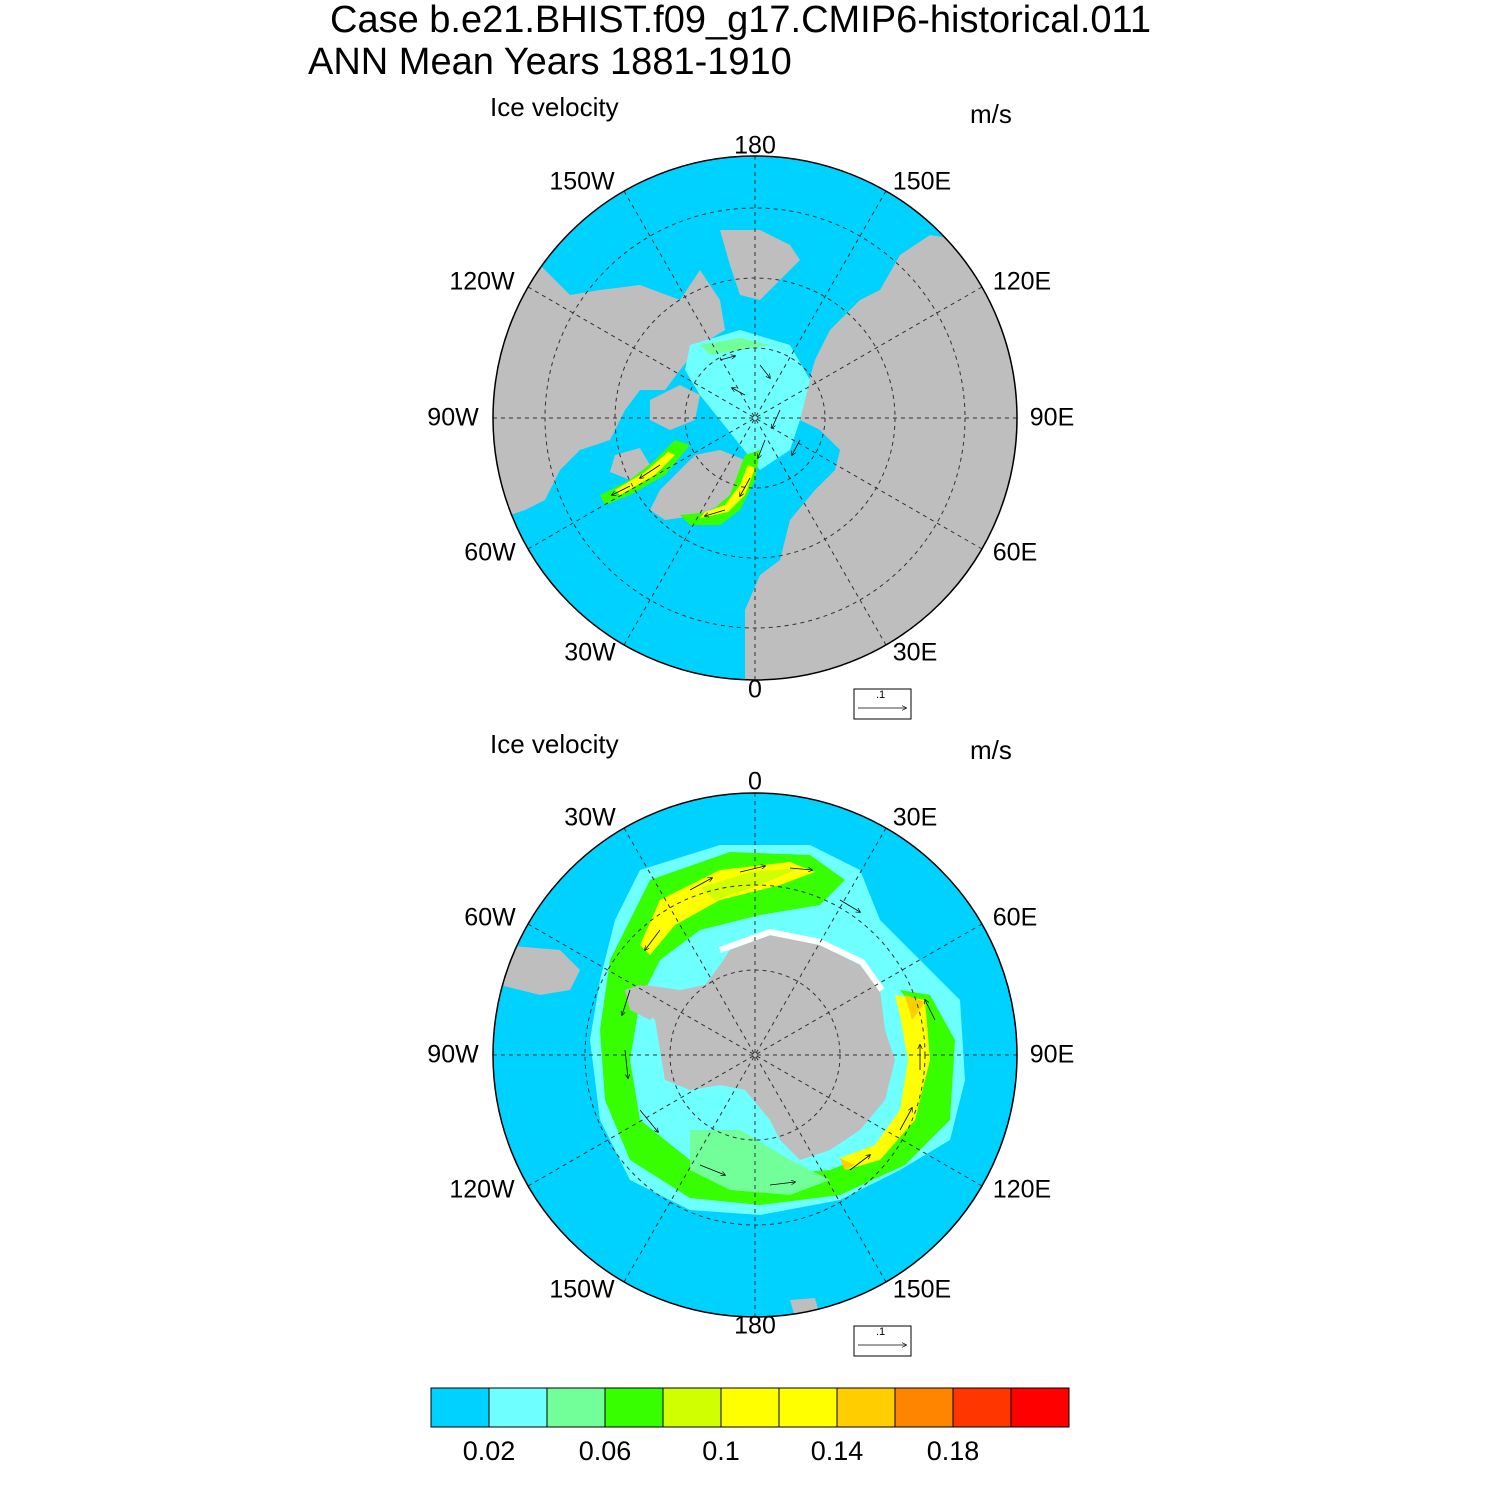 This screenshot has width=1500, height=1500. I want to click on south-vectors, so click(779, 1026).